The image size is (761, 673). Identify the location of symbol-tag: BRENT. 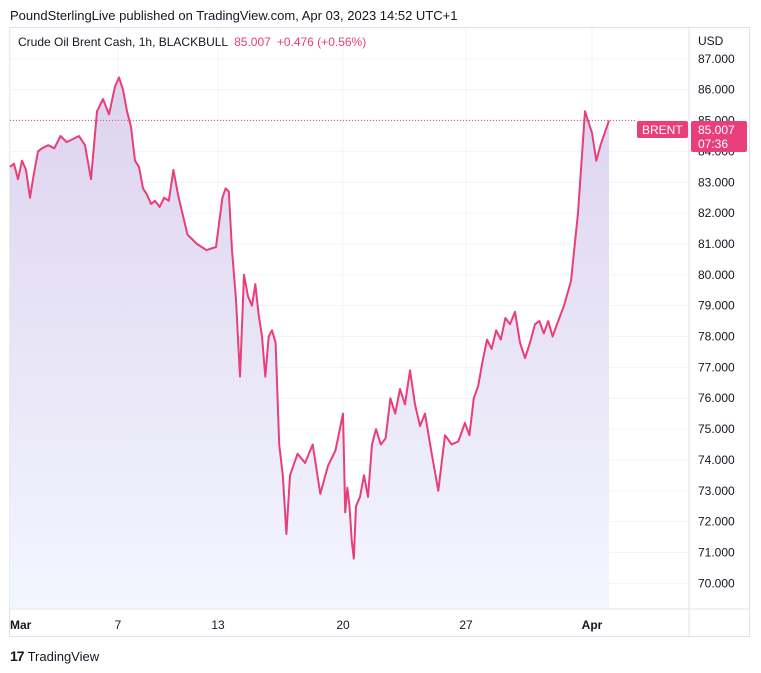
(662, 129).